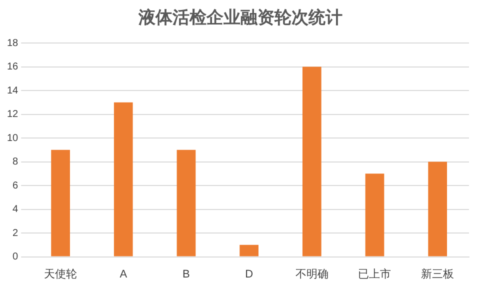 The image size is (481, 289). What do you see at coordinates (15, 186) in the screenshot?
I see `y-tick-label: 6` at bounding box center [15, 186].